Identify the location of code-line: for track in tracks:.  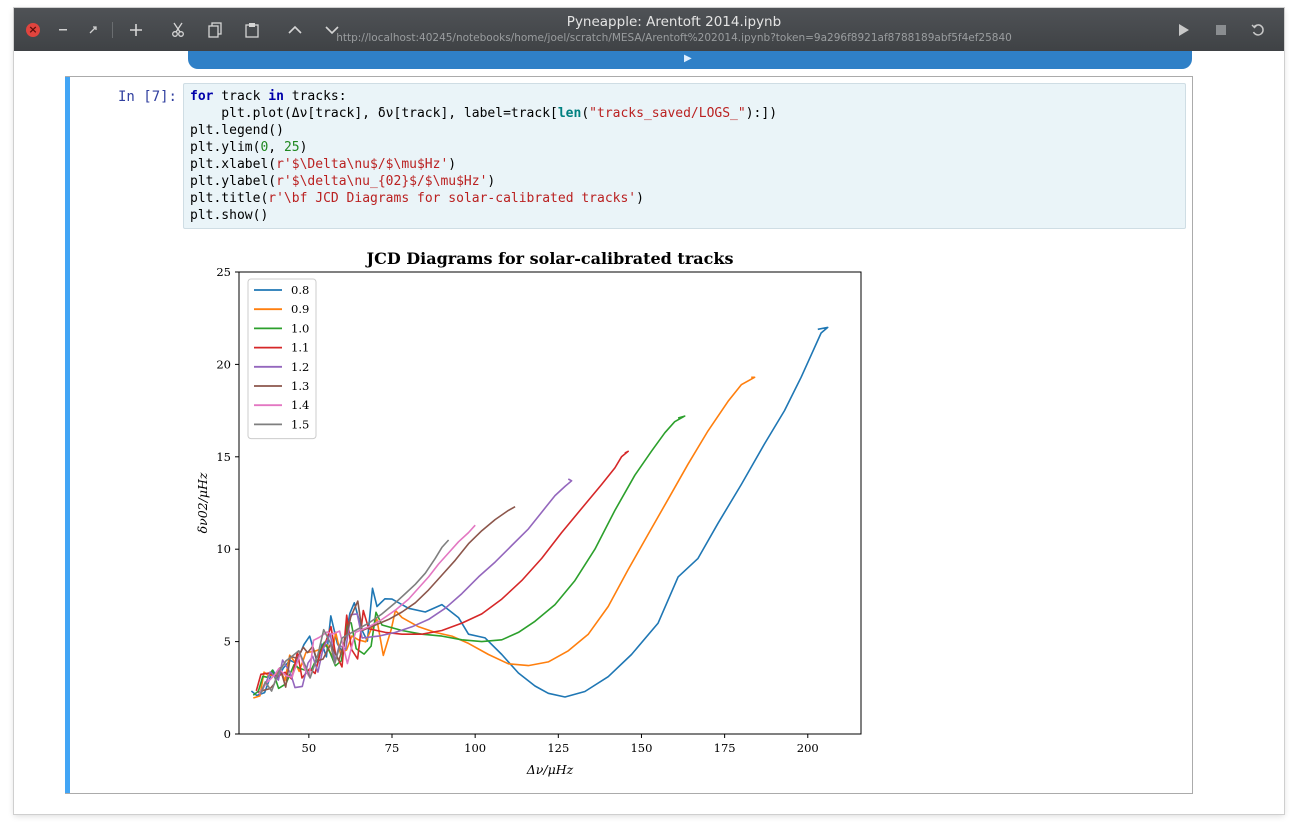
(268, 96).